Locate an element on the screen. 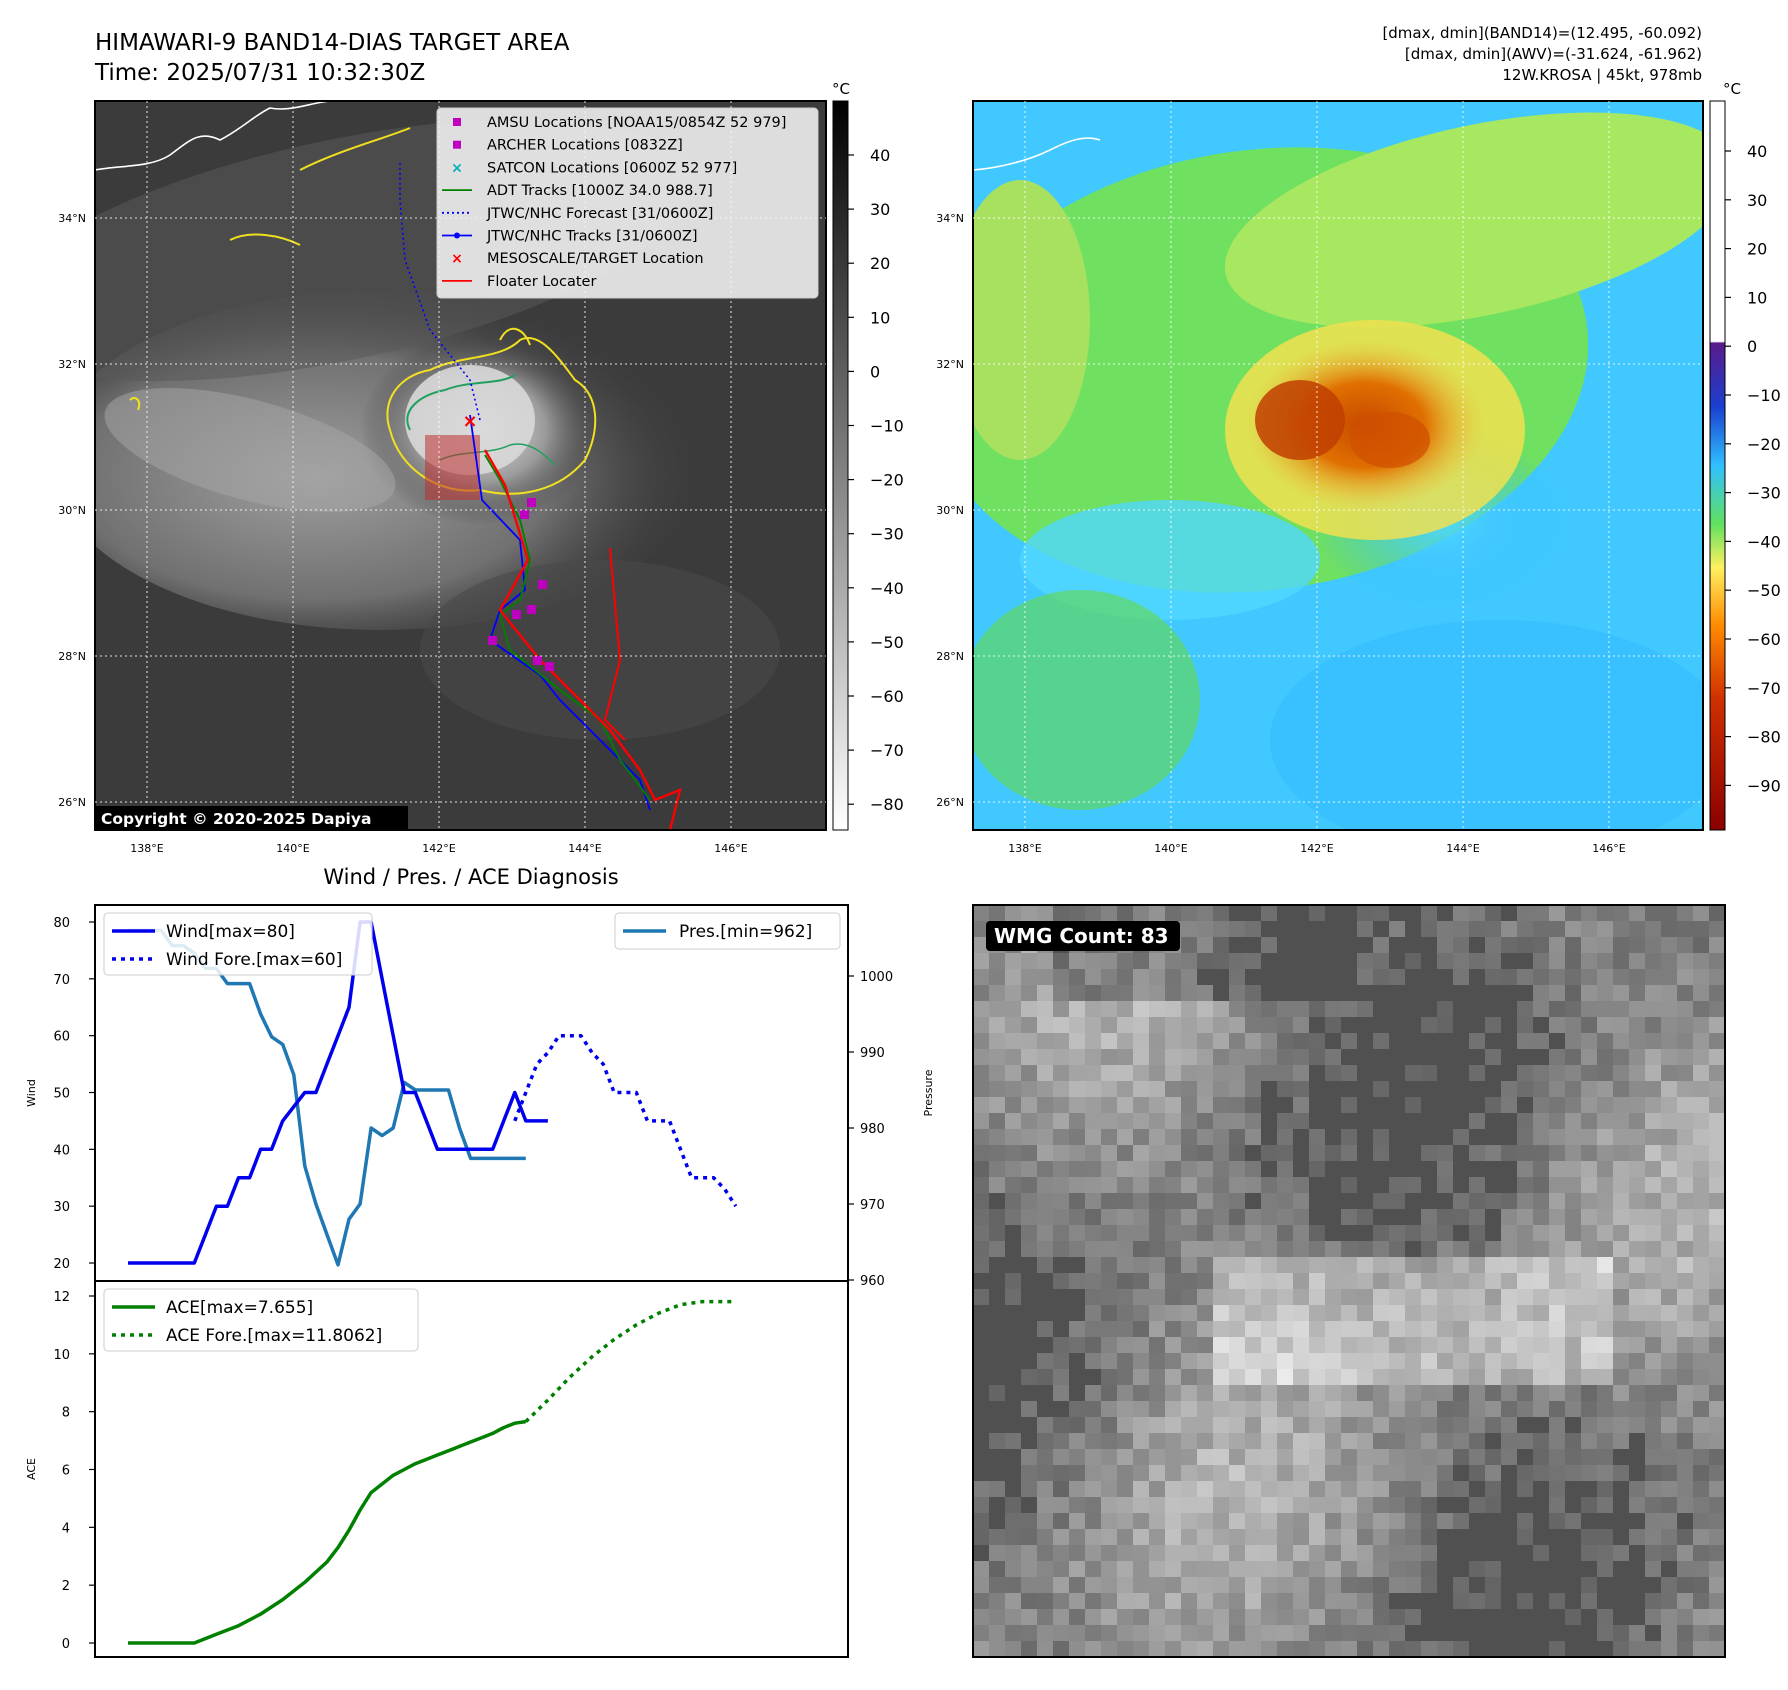  wmg-count-label: WMG Count: 83 is located at coordinates (1081, 936).